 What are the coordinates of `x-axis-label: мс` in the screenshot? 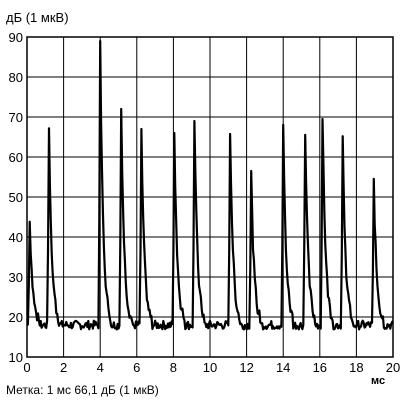 It's located at (378, 381).